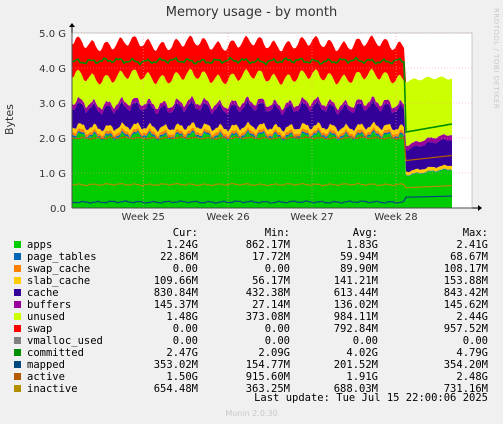 The image size is (503, 424). What do you see at coordinates (72, 25) in the screenshot?
I see `y-axis-arrow` at bounding box center [72, 25].